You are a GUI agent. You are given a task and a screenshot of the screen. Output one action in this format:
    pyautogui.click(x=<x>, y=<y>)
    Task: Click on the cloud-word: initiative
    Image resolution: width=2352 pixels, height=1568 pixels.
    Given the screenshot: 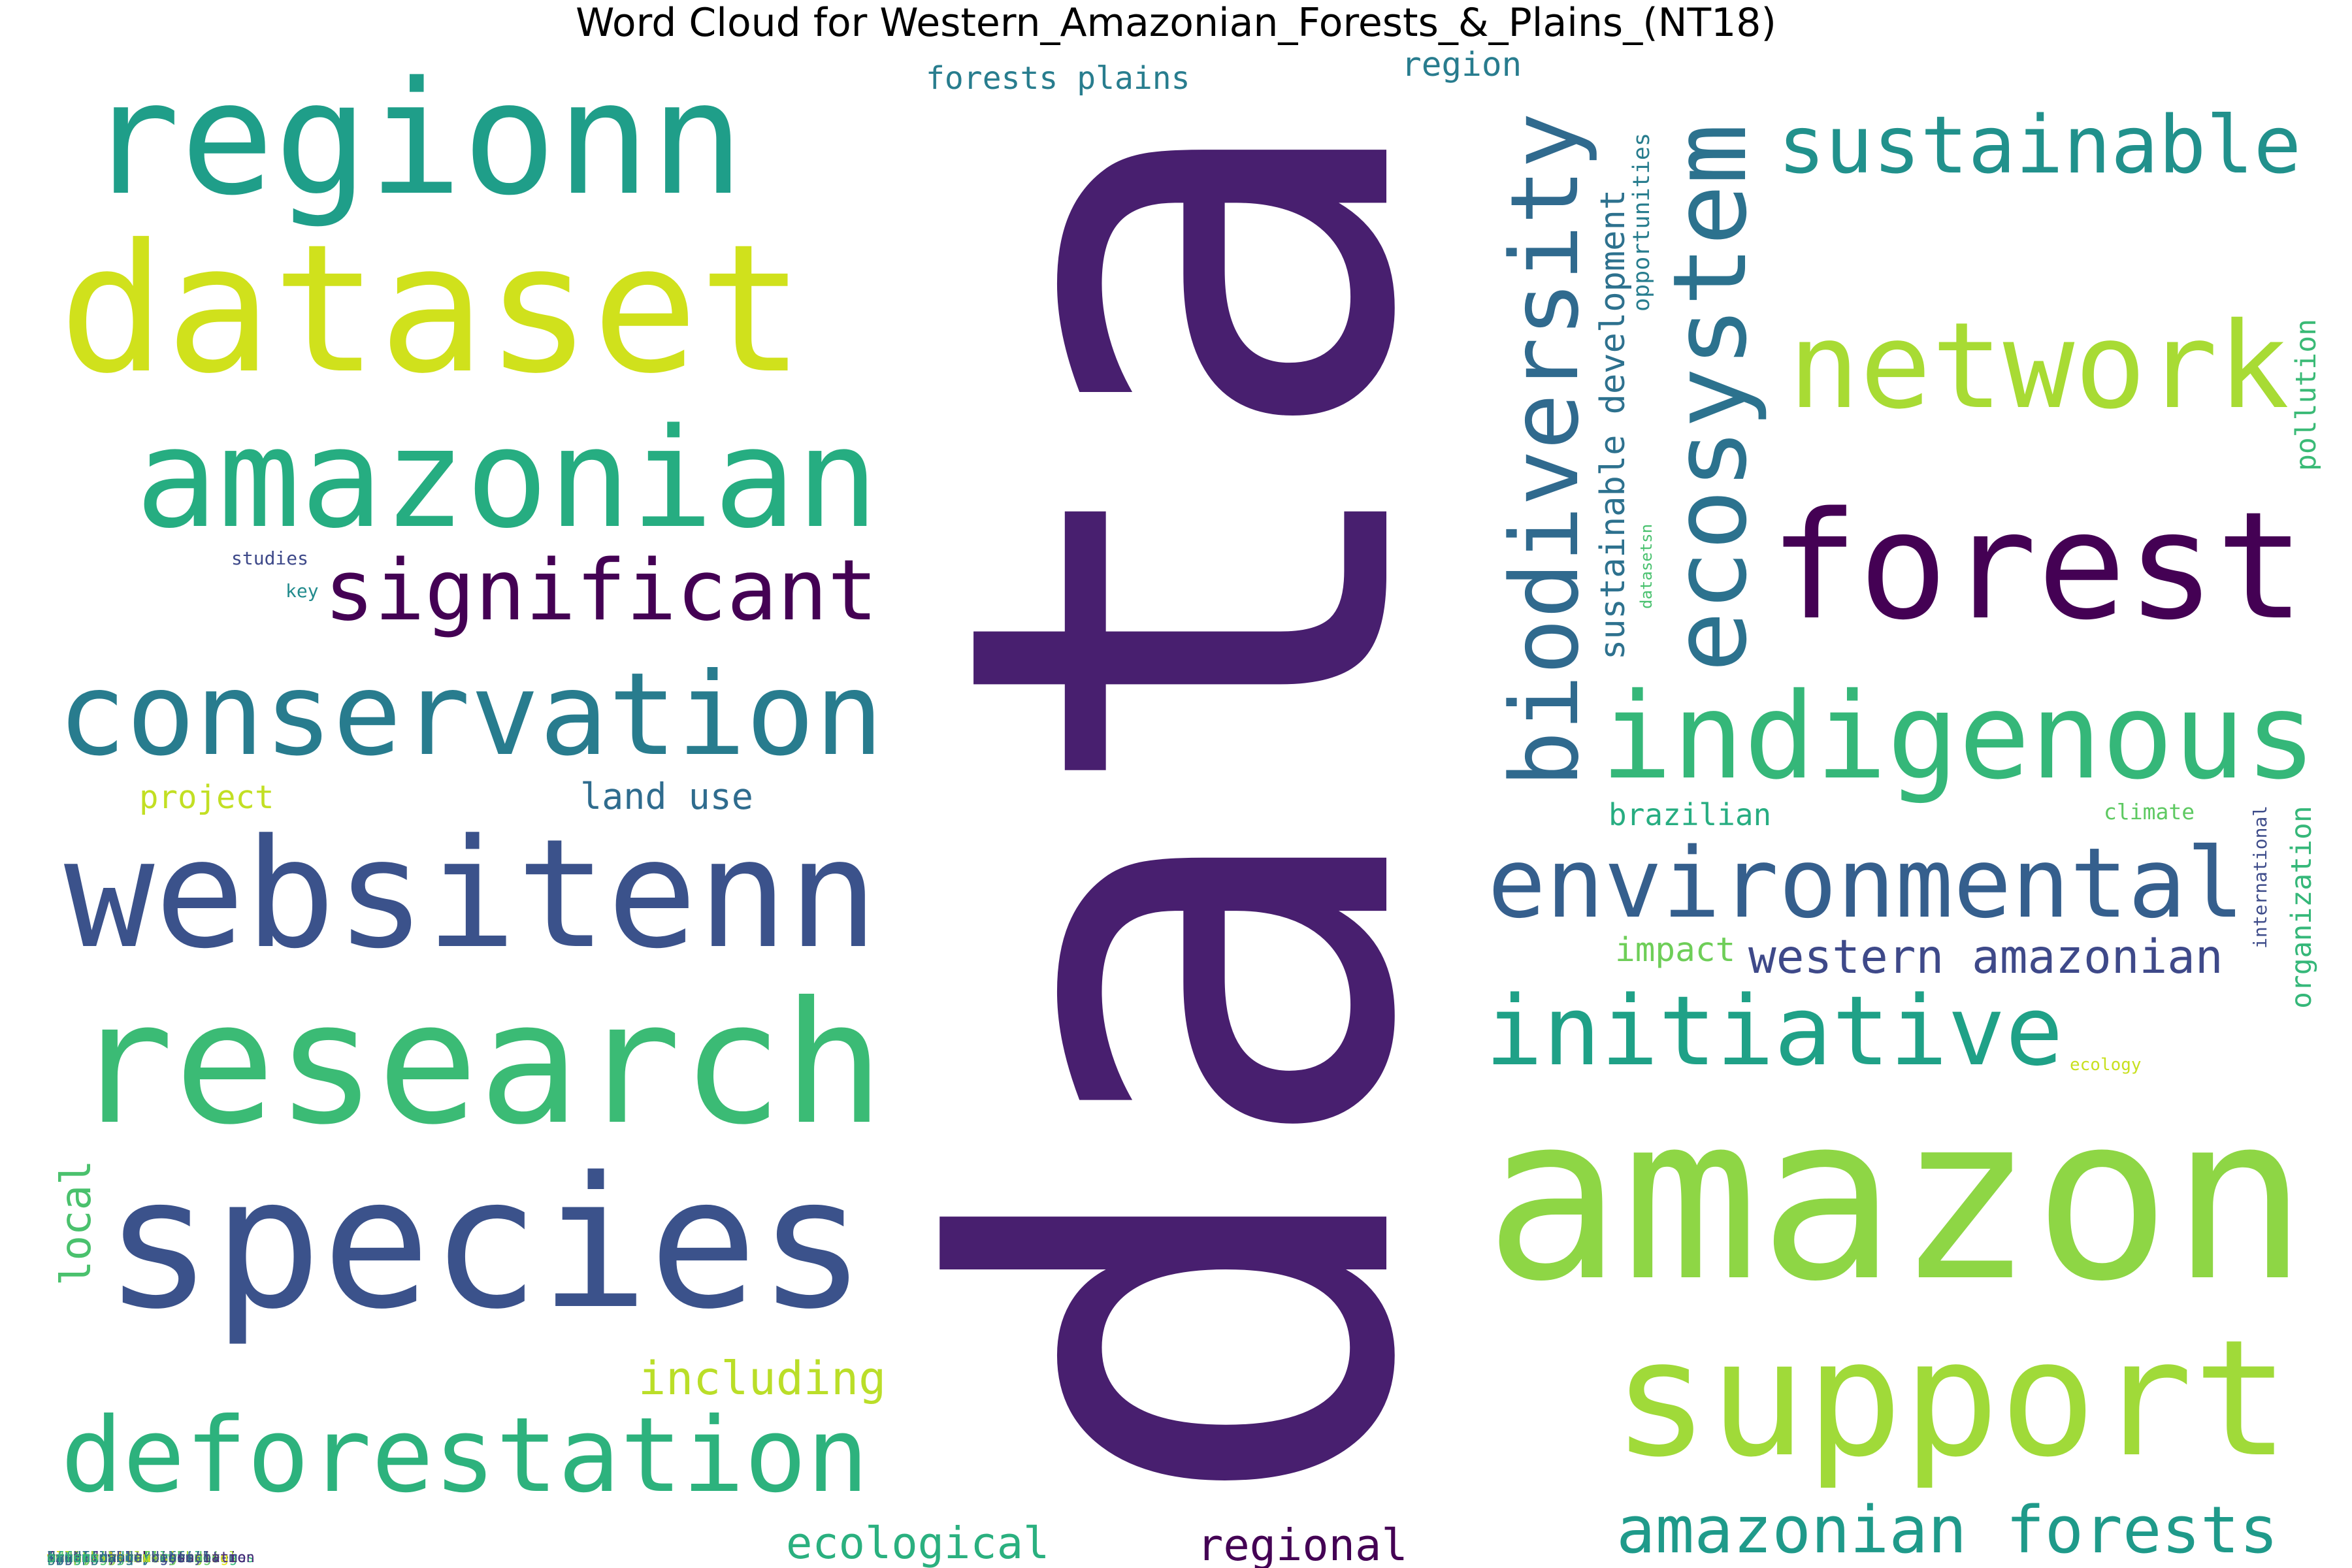 What is the action you would take?
    pyautogui.click(x=1774, y=1031)
    